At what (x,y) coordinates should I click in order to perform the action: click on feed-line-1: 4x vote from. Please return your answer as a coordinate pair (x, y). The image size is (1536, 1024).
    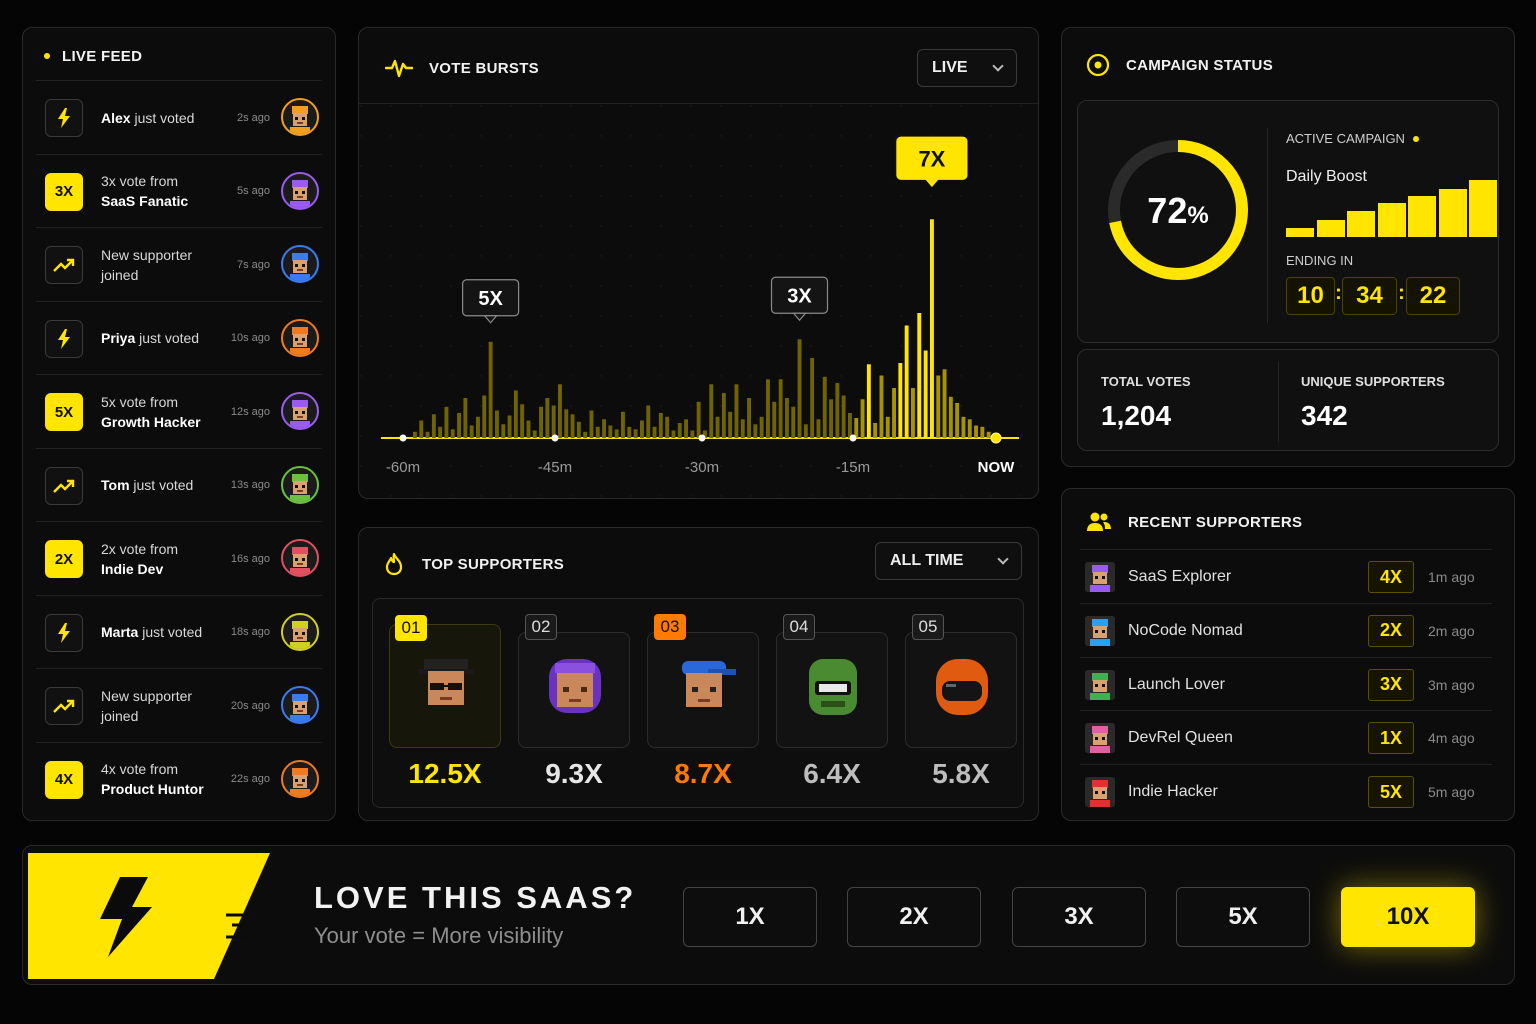
    Looking at the image, I should click on (140, 769).